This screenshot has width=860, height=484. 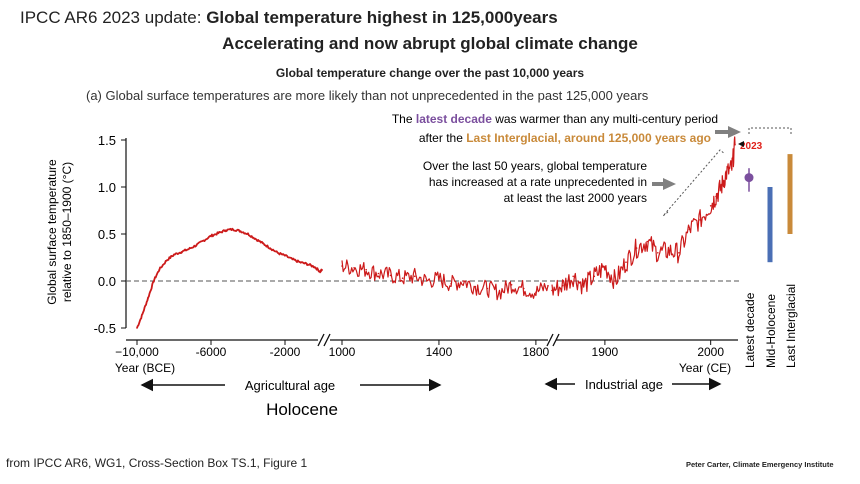 I want to click on x-tick-label: 1800, so click(x=536, y=352).